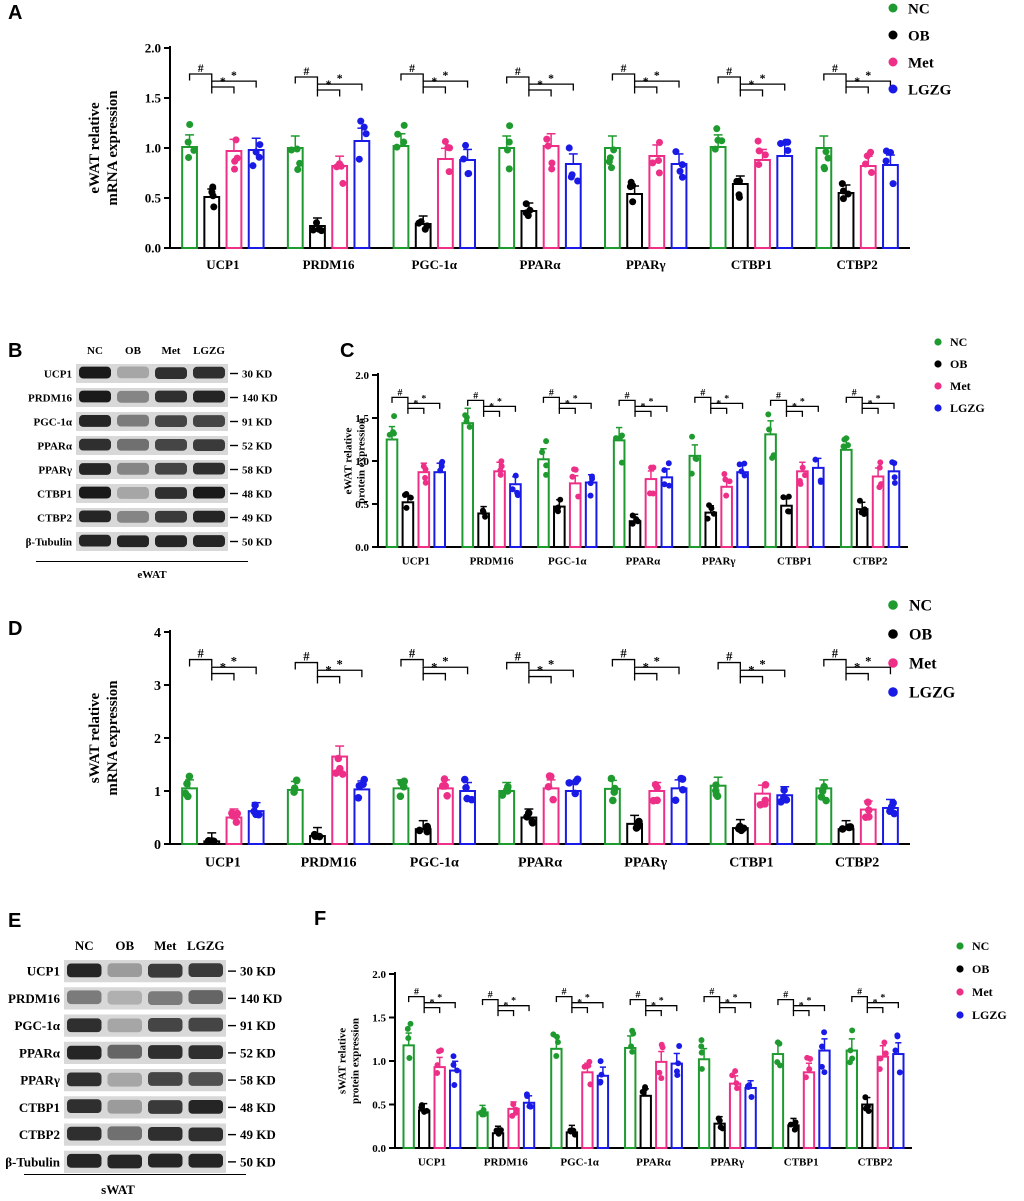 The height and width of the screenshot is (1201, 1024). I want to click on y-axis-label: mRNA expression, so click(113, 148).